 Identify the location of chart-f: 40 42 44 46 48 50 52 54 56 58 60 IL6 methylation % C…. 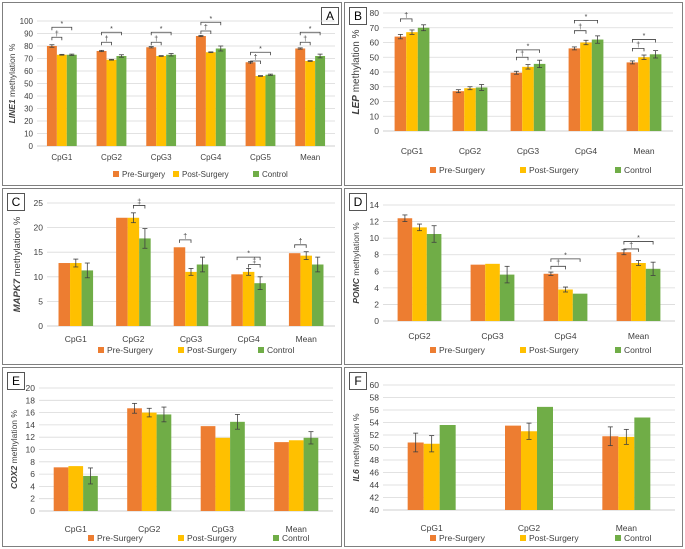
(513, 461).